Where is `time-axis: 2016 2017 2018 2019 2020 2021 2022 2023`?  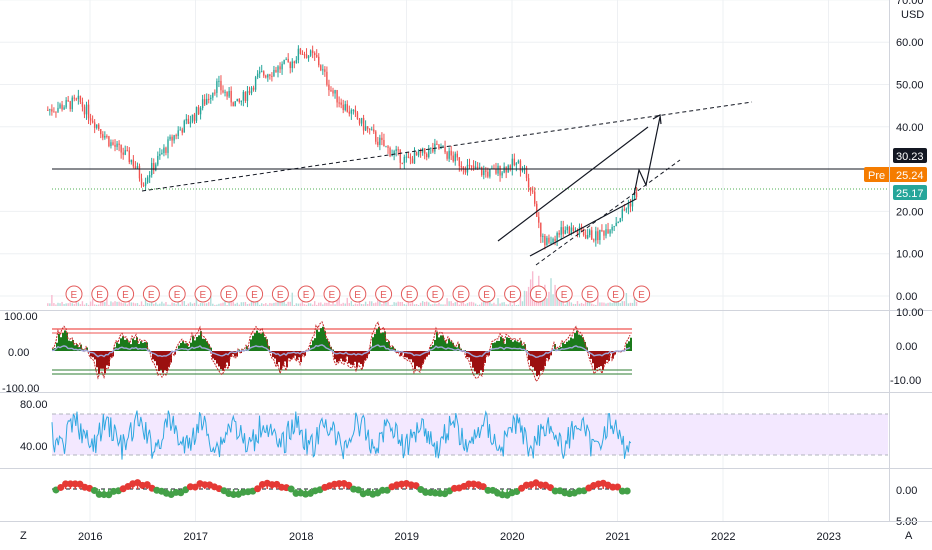
time-axis: 2016 2017 2018 2019 2020 2021 2022 2023 is located at coordinates (459, 537).